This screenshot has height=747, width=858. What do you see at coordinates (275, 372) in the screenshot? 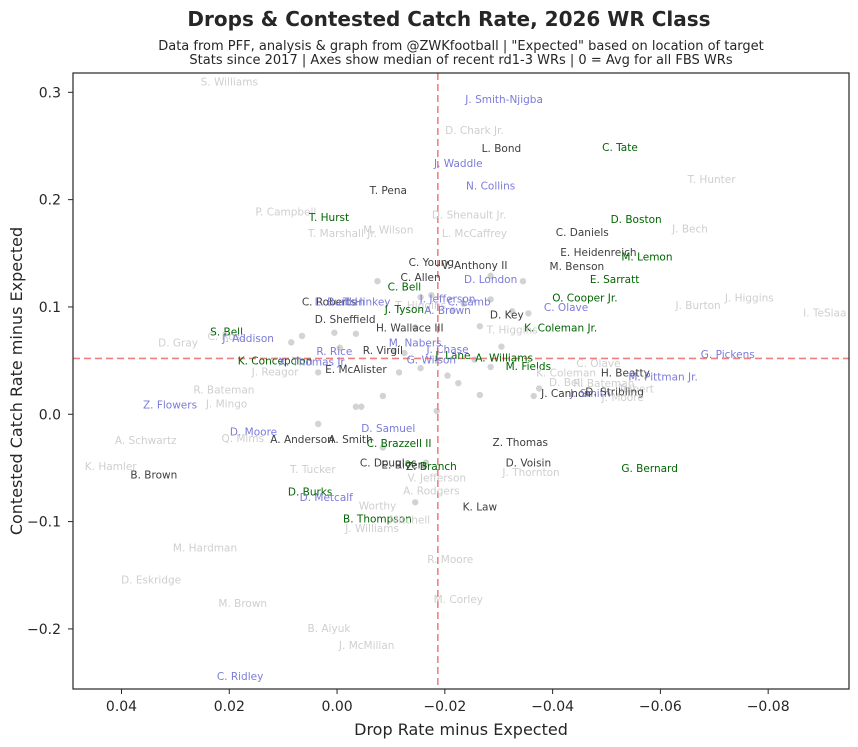
I see `point-label: J. Reagor` at bounding box center [275, 372].